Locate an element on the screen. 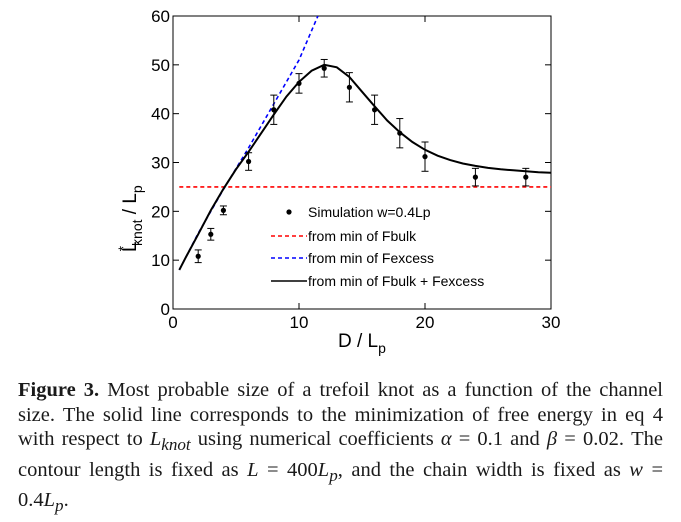  y-axis-label: L*knot / Lp is located at coordinates (130, 218).